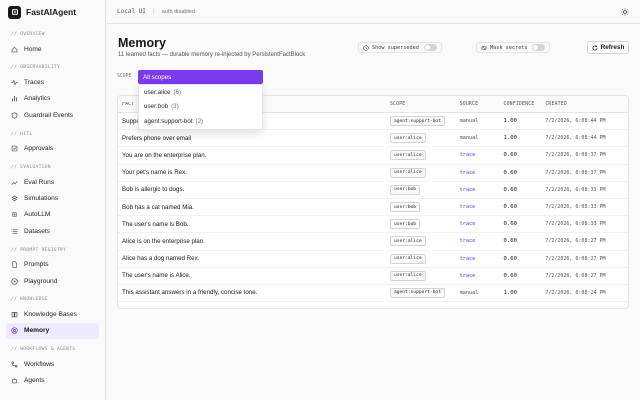 The image size is (640, 400). Describe the element at coordinates (14, 264) in the screenshot. I see `file-icon` at that location.